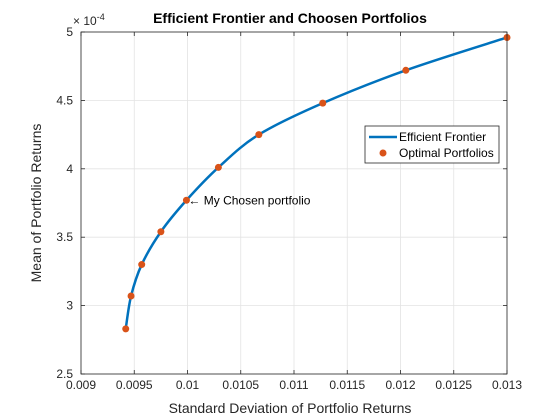 The width and height of the screenshot is (560, 420). Describe the element at coordinates (69, 32) in the screenshot. I see `y-tick-label: 5` at that location.